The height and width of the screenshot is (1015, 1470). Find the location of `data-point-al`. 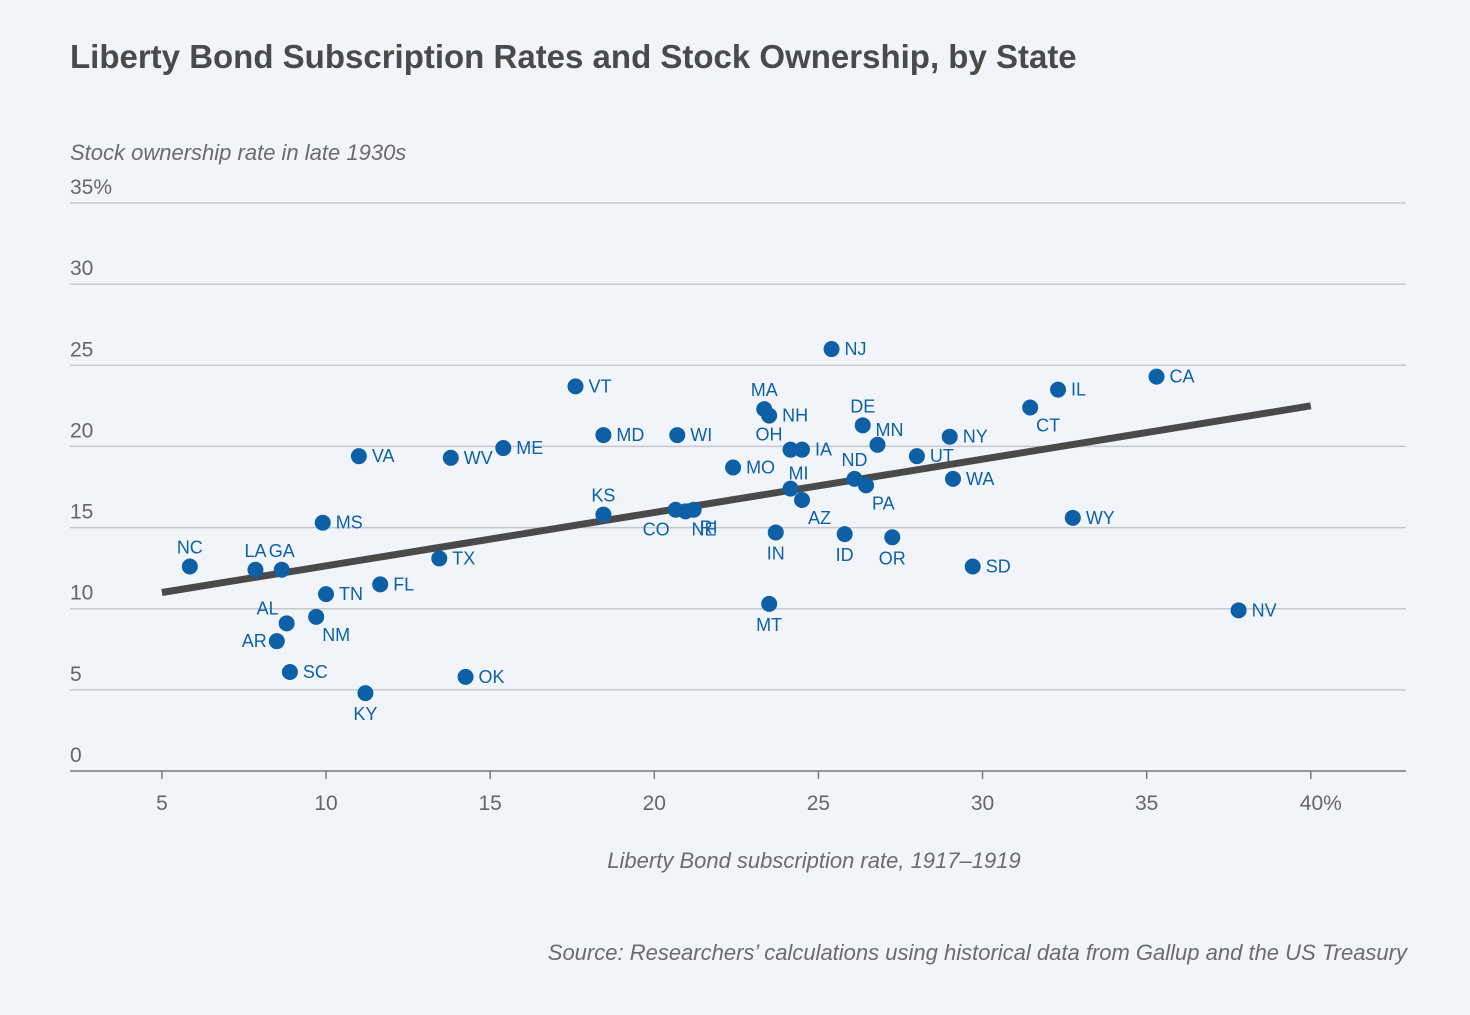

data-point-al is located at coordinates (286, 623).